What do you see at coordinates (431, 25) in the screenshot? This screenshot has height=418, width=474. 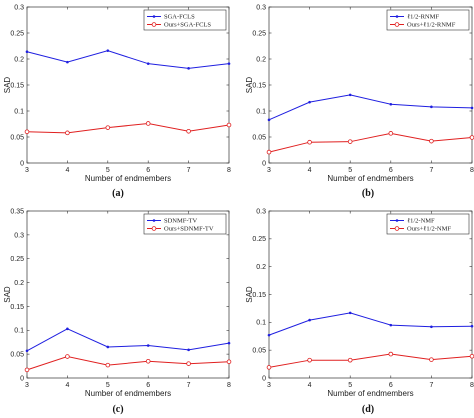 I see `legend-label: Ours+ℓ1/2-RNMF` at bounding box center [431, 25].